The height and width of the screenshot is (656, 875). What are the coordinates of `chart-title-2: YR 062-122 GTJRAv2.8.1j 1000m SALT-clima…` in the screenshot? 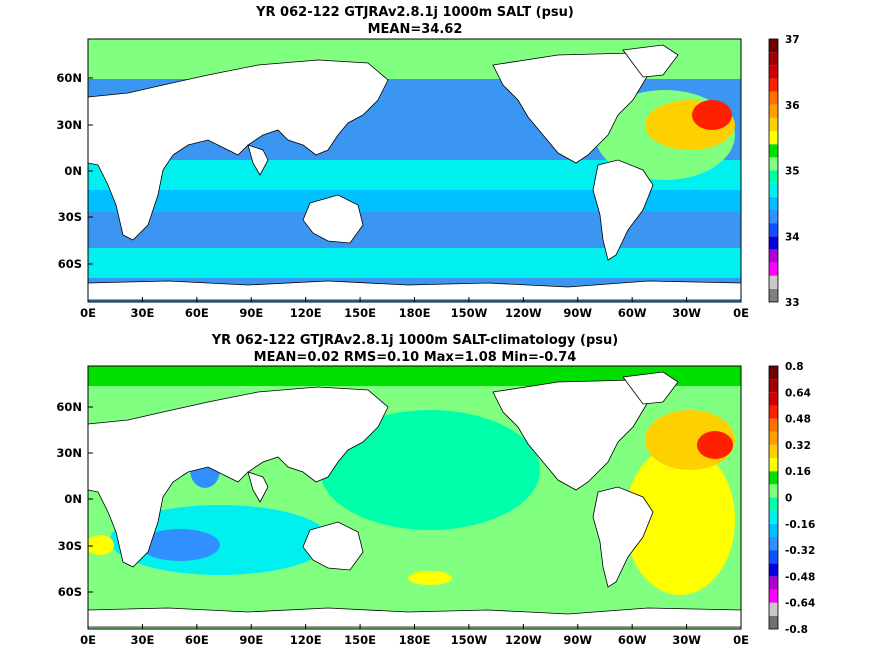 It's located at (415, 340).